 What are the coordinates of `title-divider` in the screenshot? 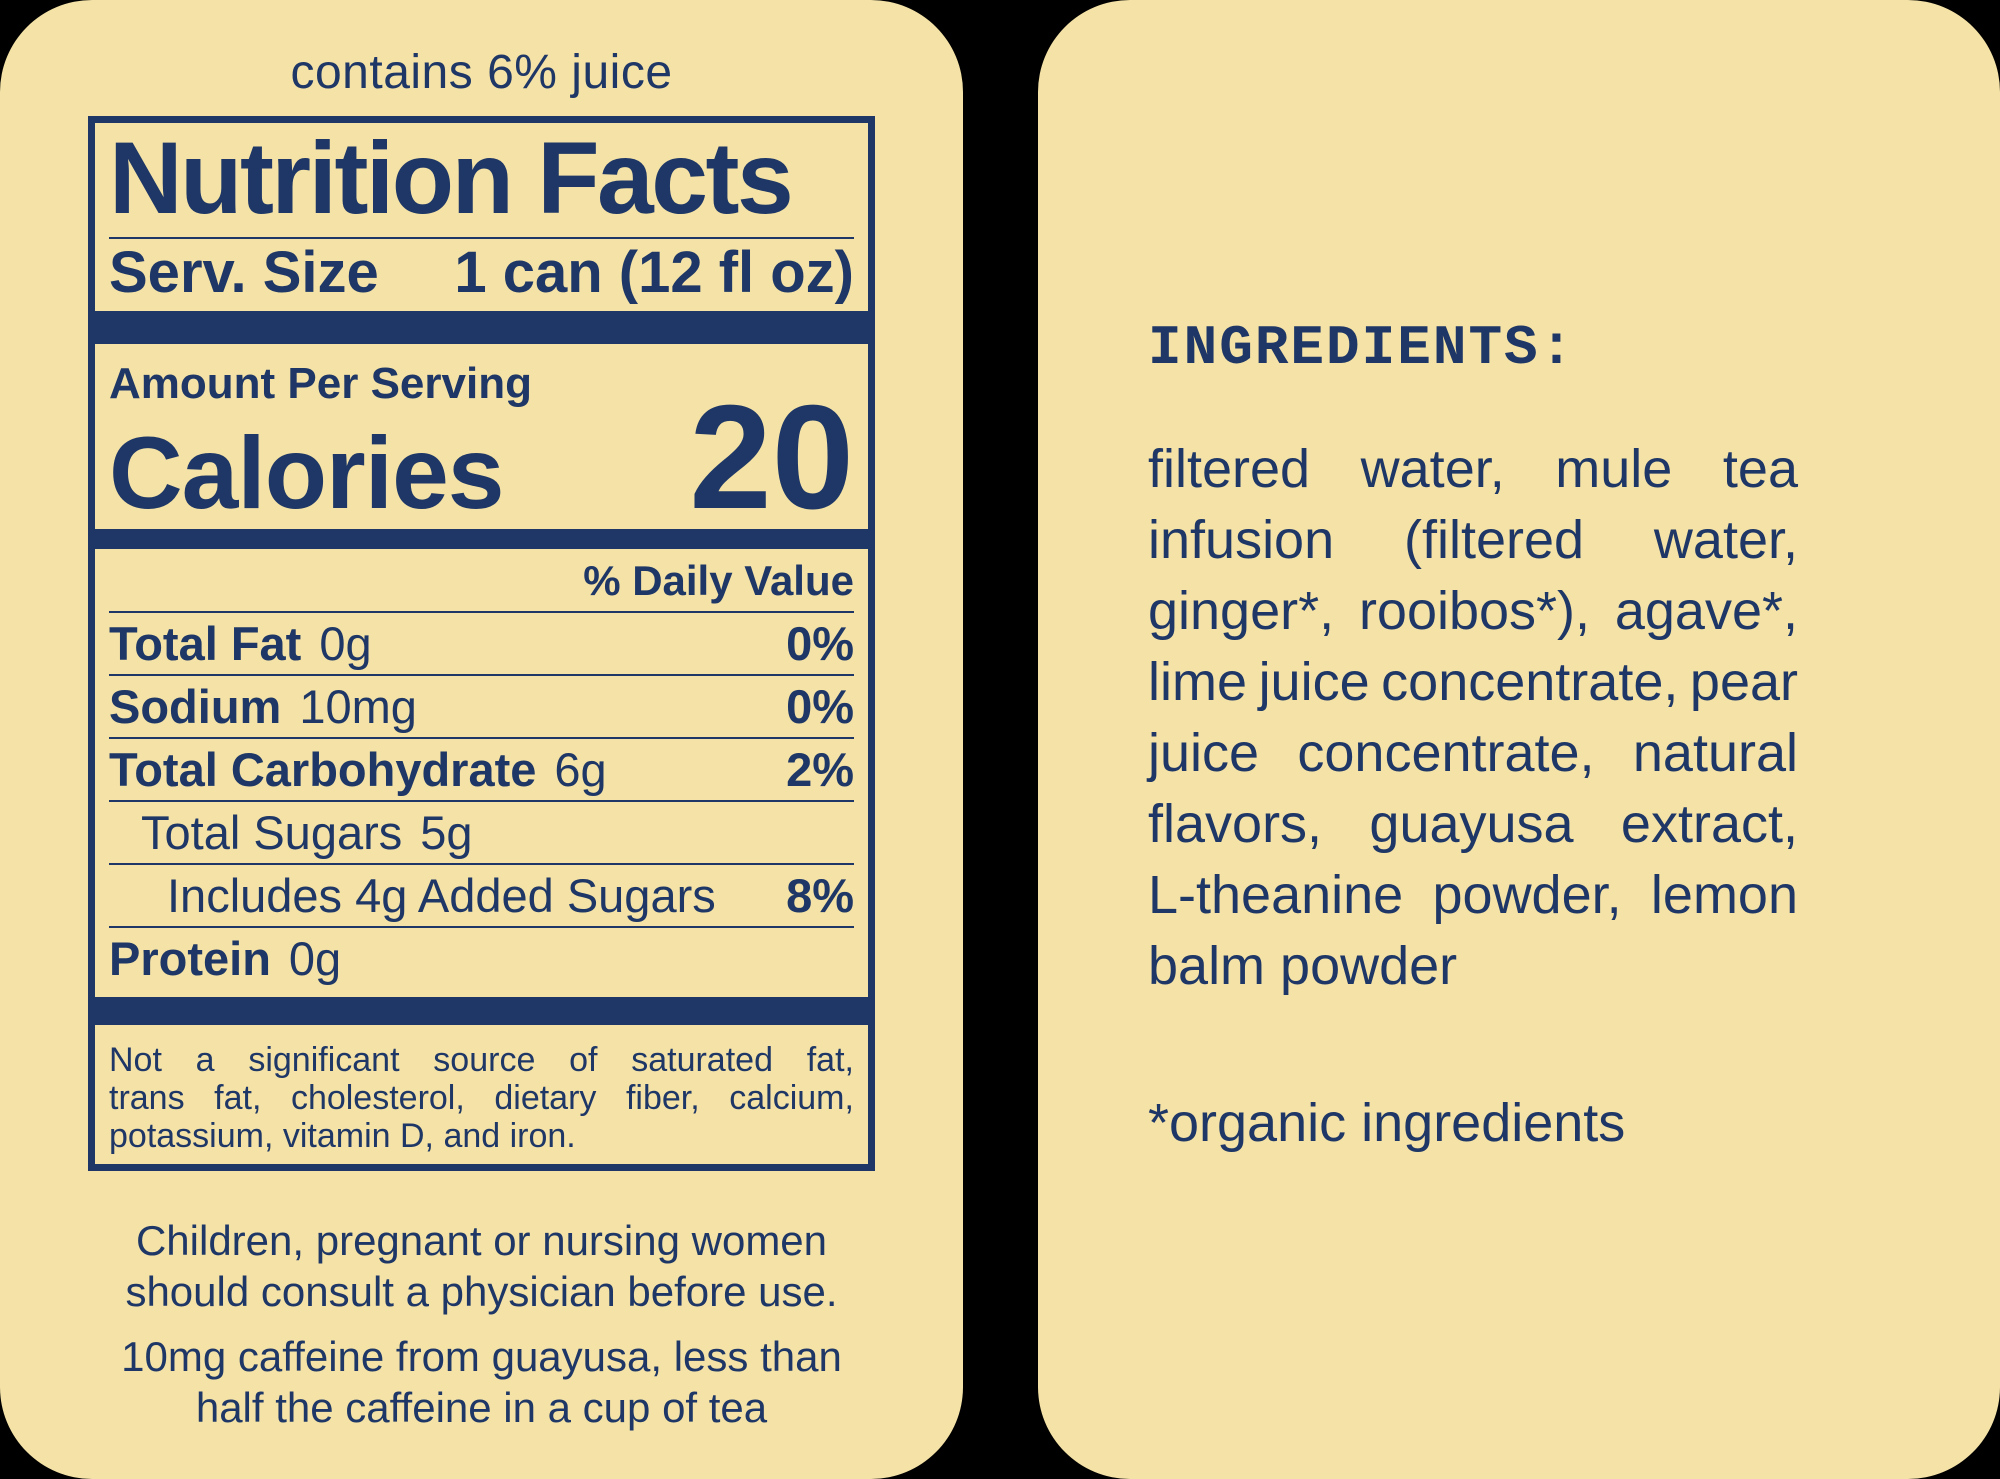 It's located at (481, 238).